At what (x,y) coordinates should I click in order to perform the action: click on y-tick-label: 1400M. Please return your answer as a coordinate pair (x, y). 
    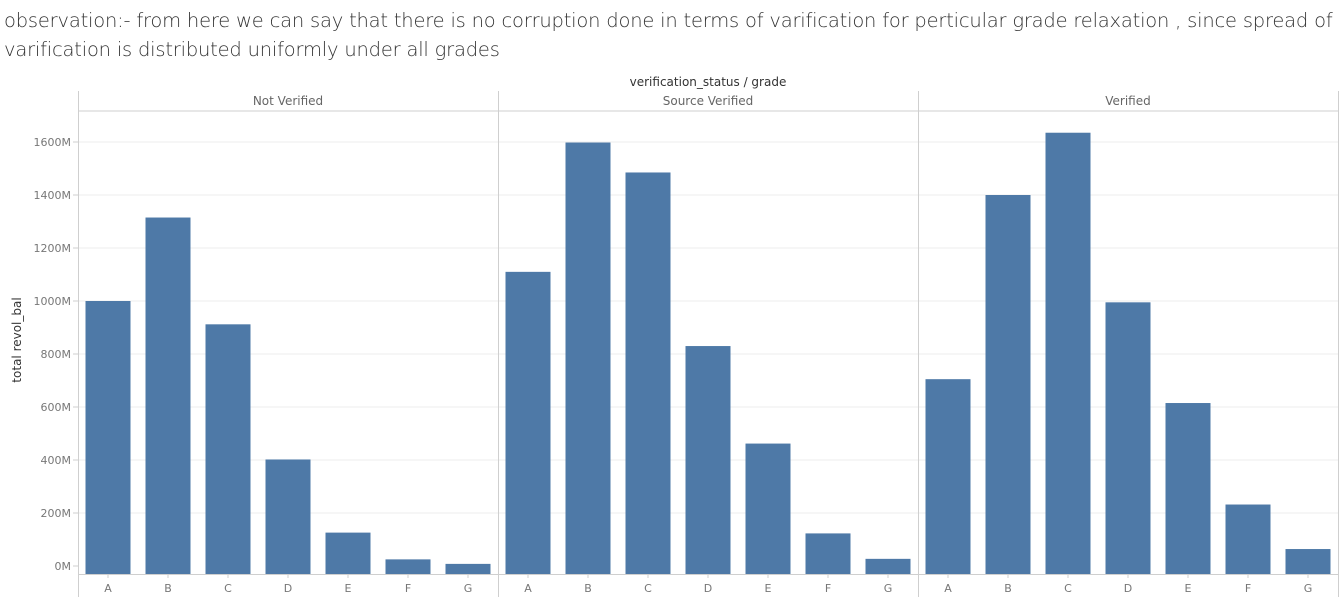
    Looking at the image, I should click on (53, 195).